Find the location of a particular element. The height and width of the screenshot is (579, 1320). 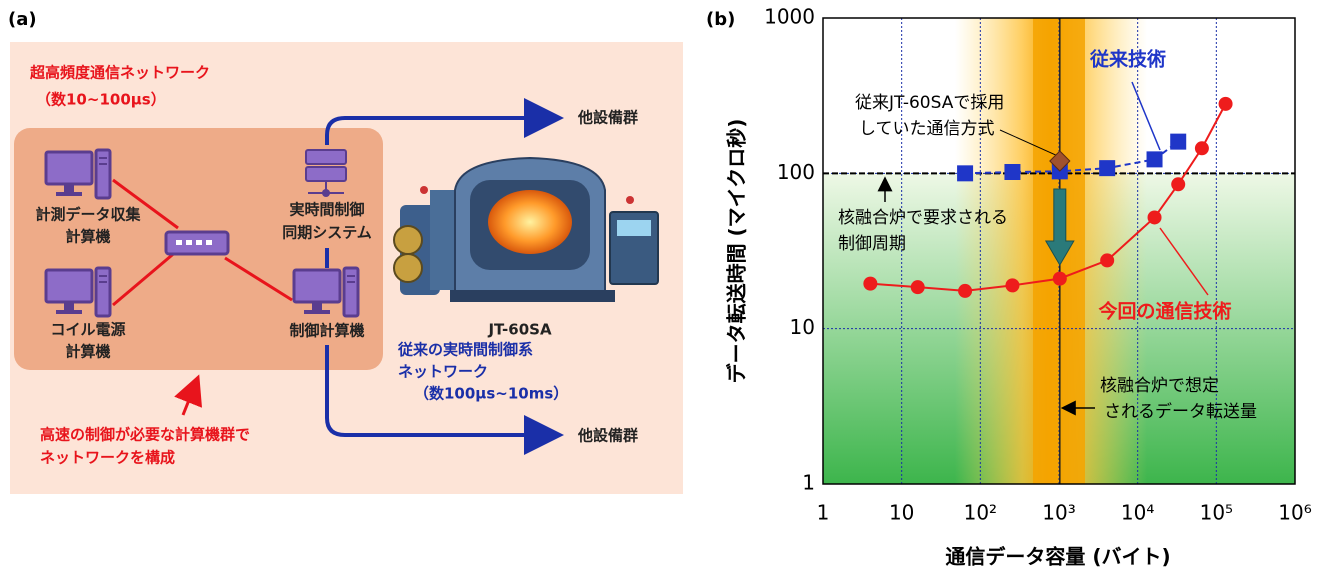

conventional-network: ネットワーク is located at coordinates (443, 372).